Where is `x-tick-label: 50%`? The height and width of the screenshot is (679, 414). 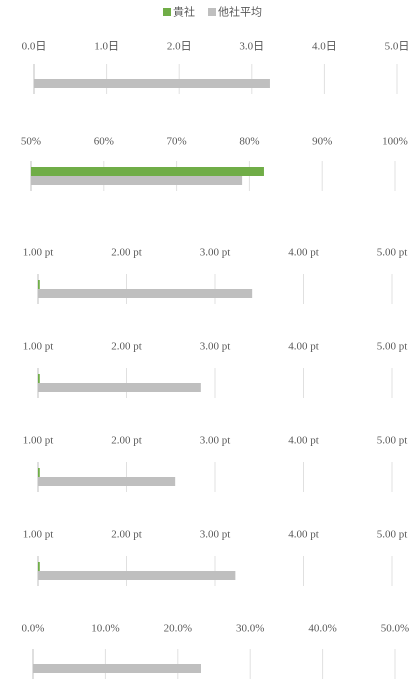
x-tick-label: 50% is located at coordinates (31, 142).